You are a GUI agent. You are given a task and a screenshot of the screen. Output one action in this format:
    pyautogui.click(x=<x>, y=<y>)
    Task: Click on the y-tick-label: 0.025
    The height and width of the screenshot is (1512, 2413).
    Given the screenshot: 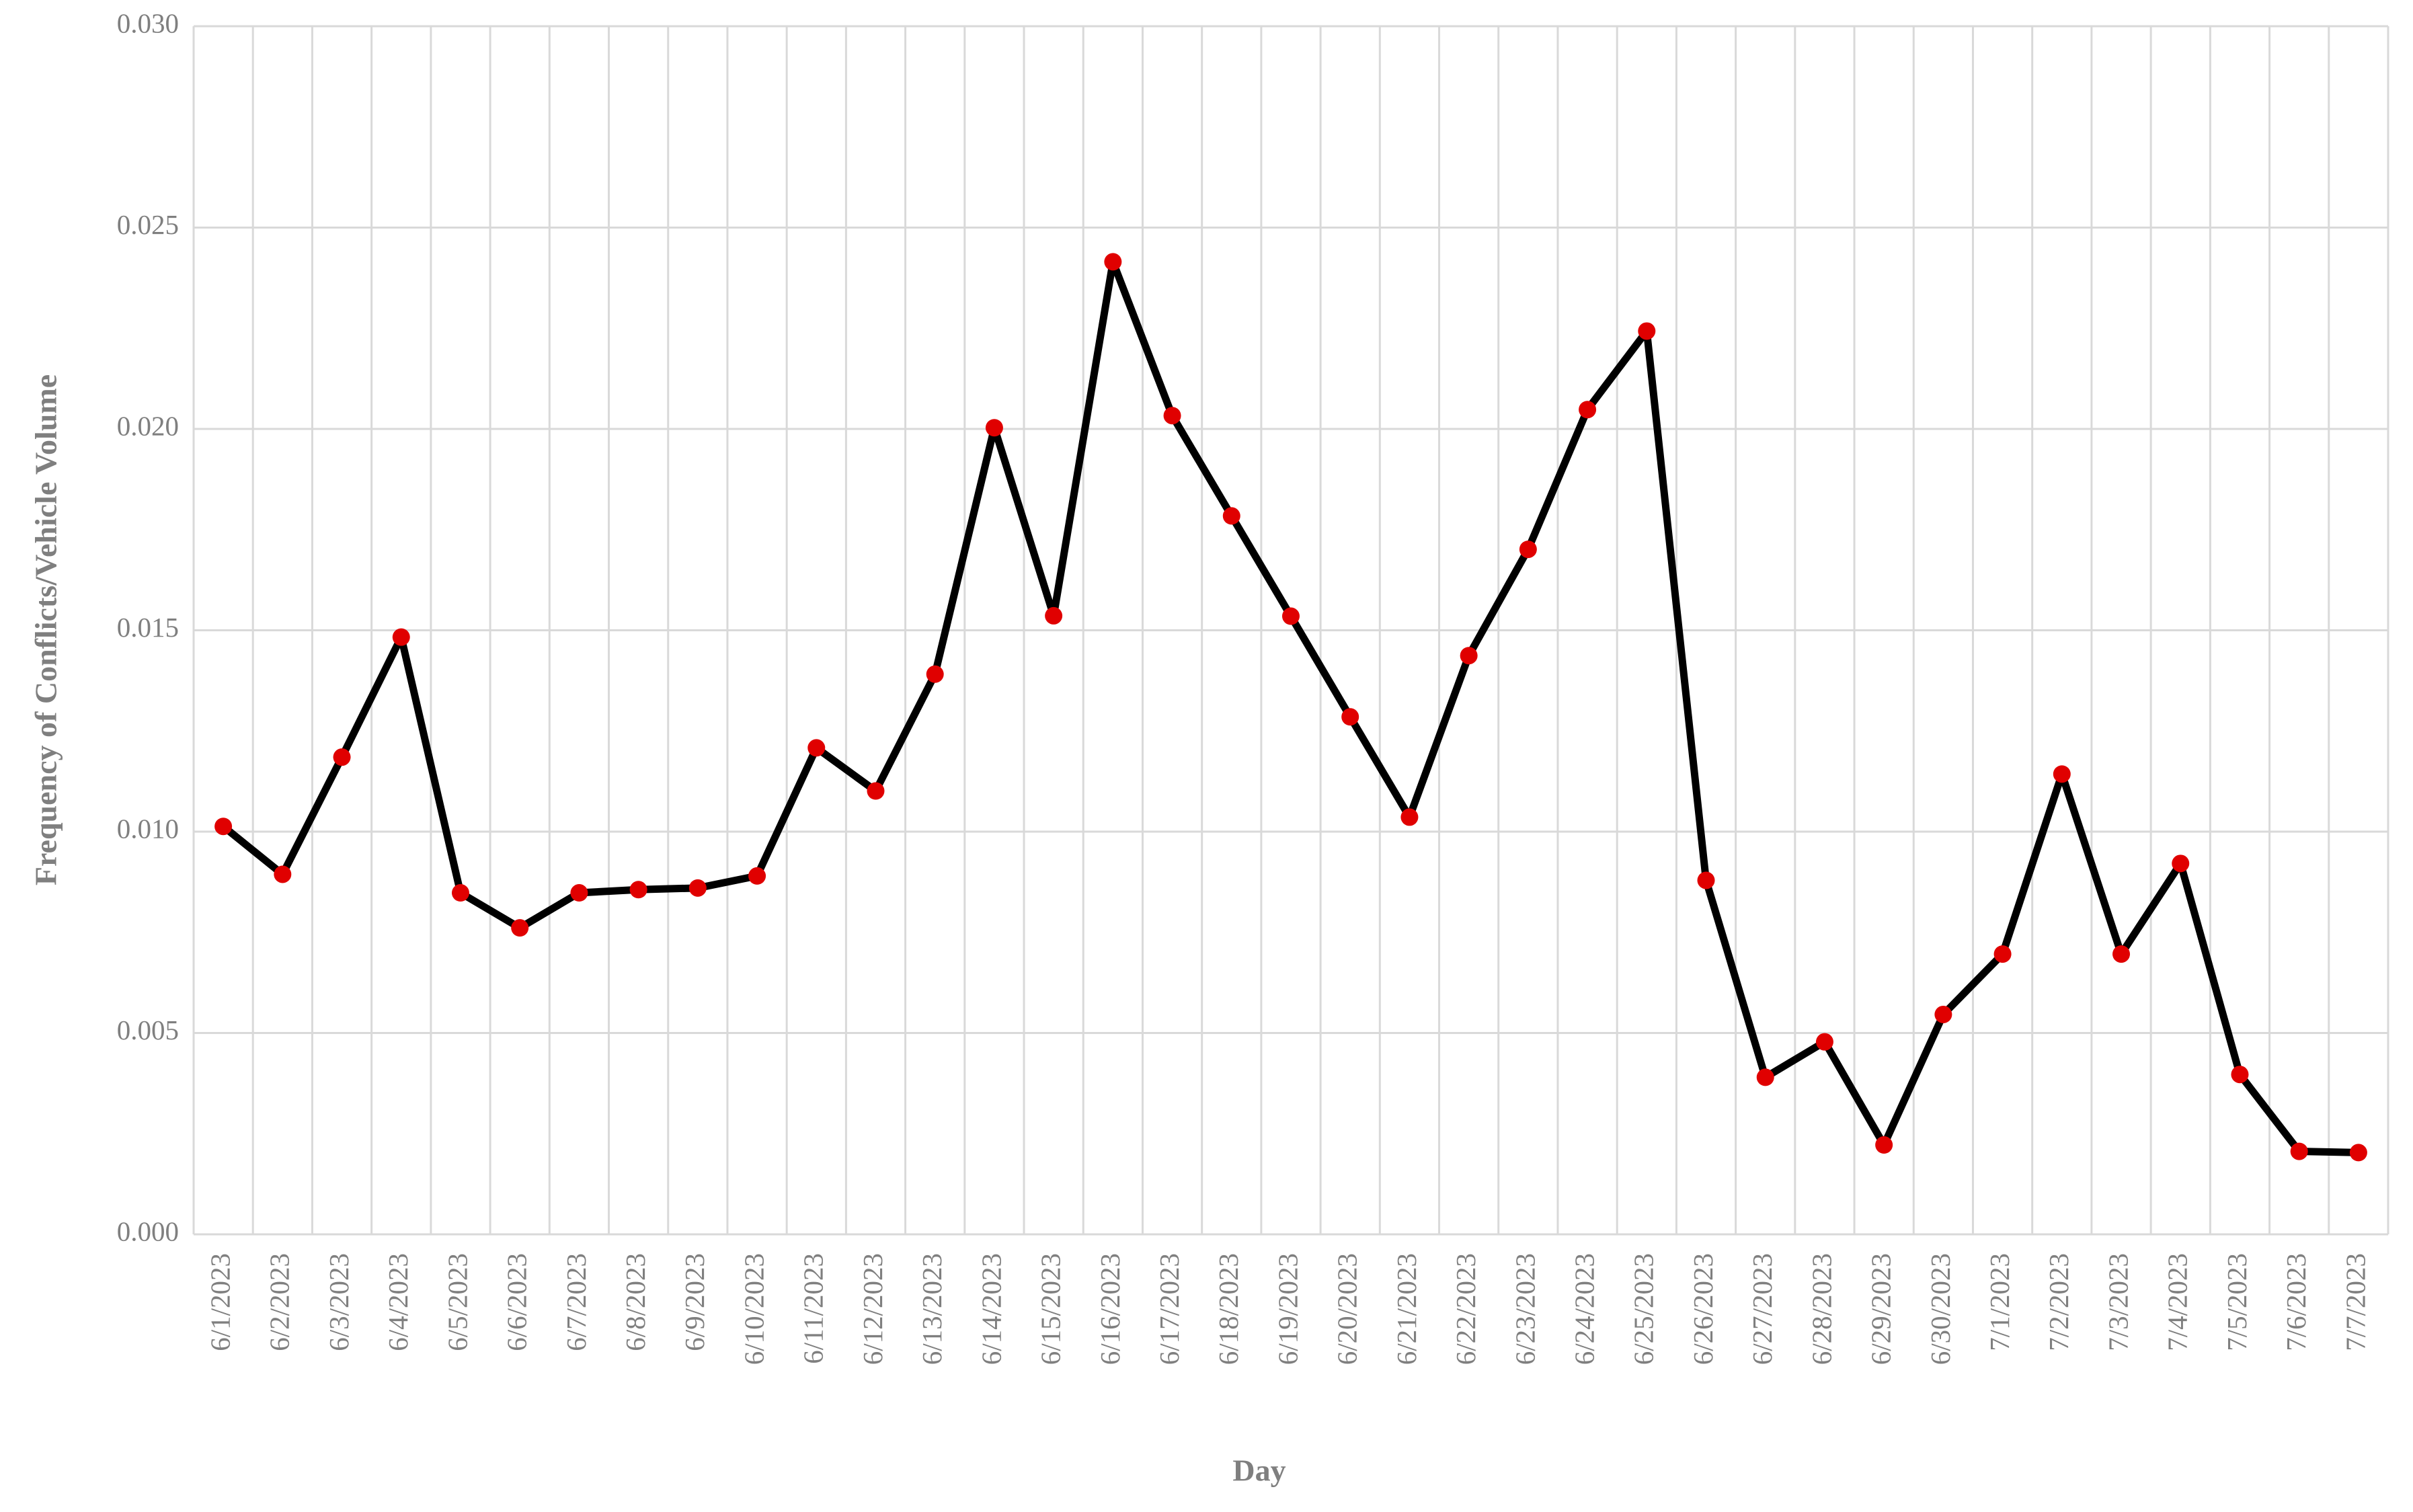 What is the action you would take?
    pyautogui.click(x=148, y=224)
    